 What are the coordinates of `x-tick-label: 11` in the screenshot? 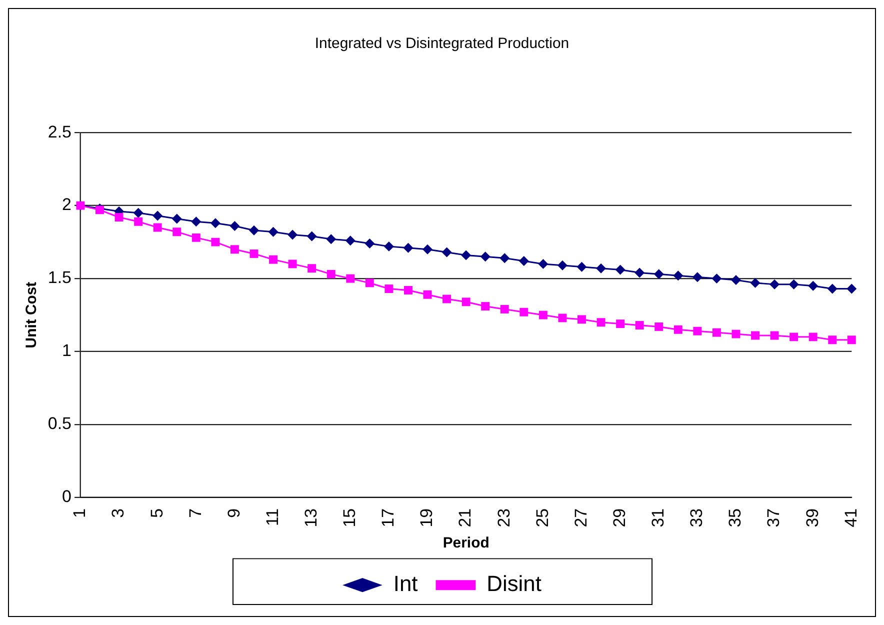 It's located at (272, 517).